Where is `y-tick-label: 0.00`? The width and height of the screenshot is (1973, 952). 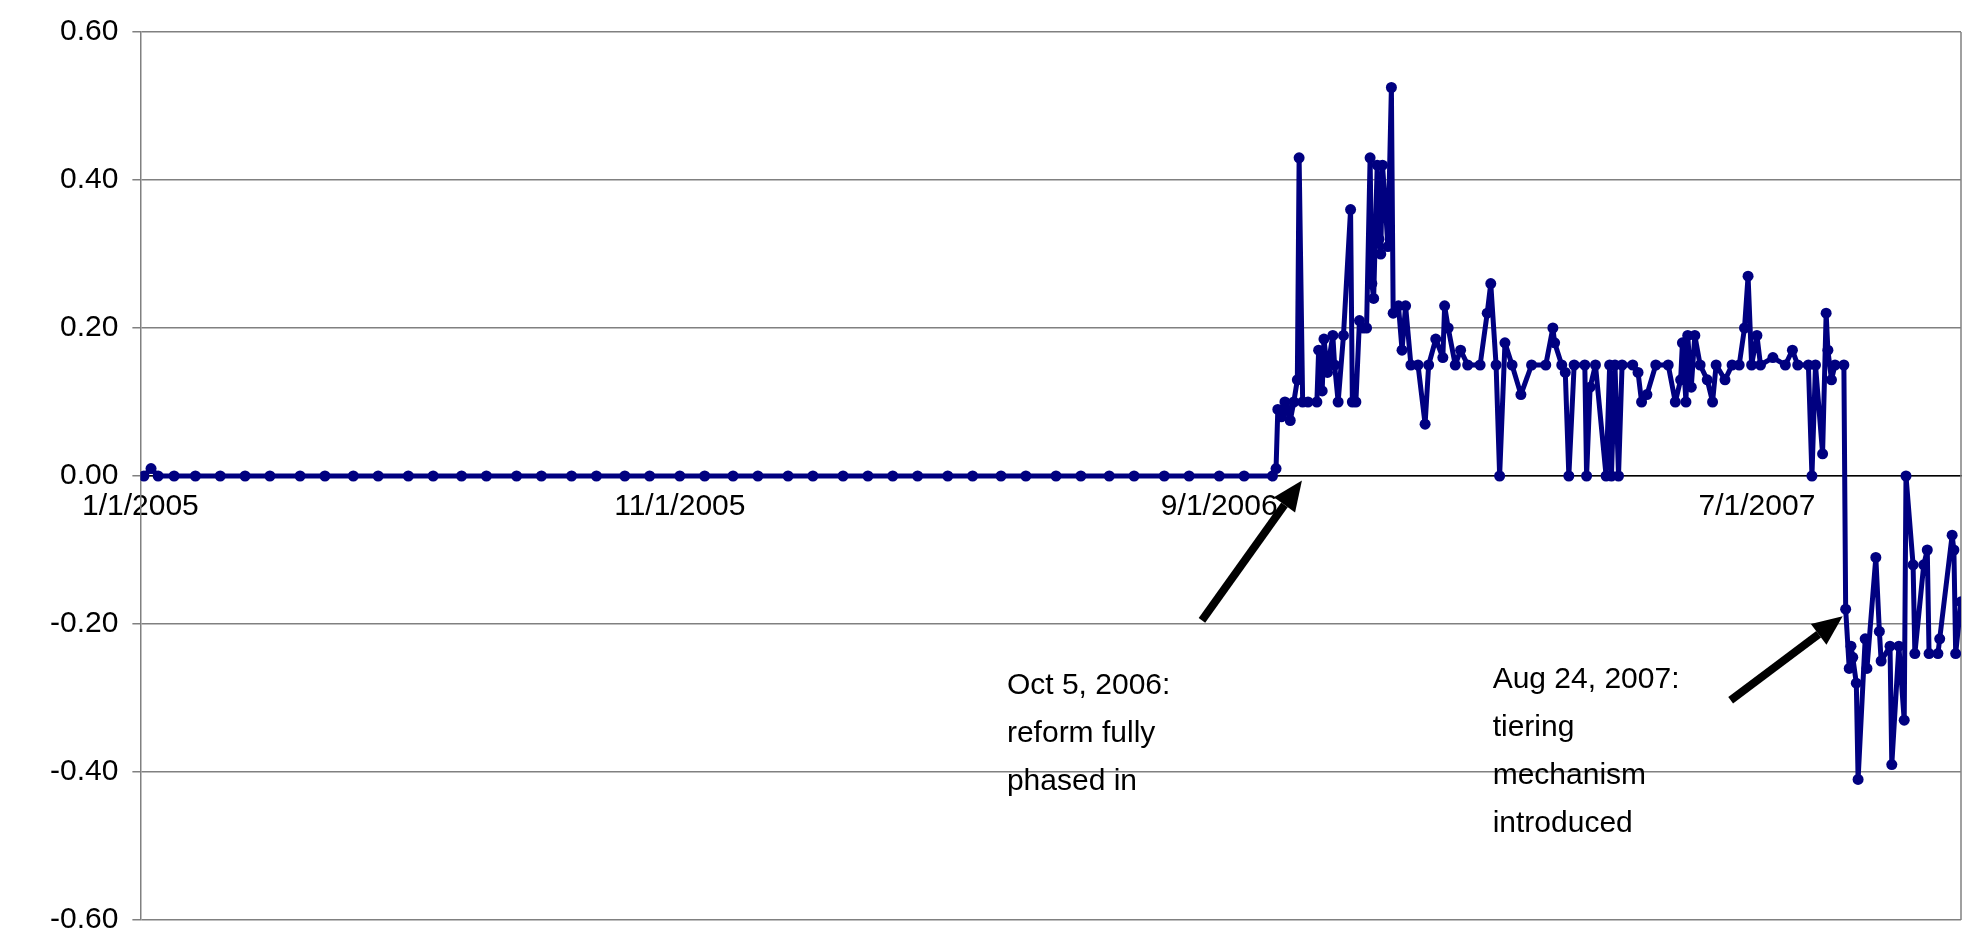 y-tick-label: 0.00 is located at coordinates (89, 474).